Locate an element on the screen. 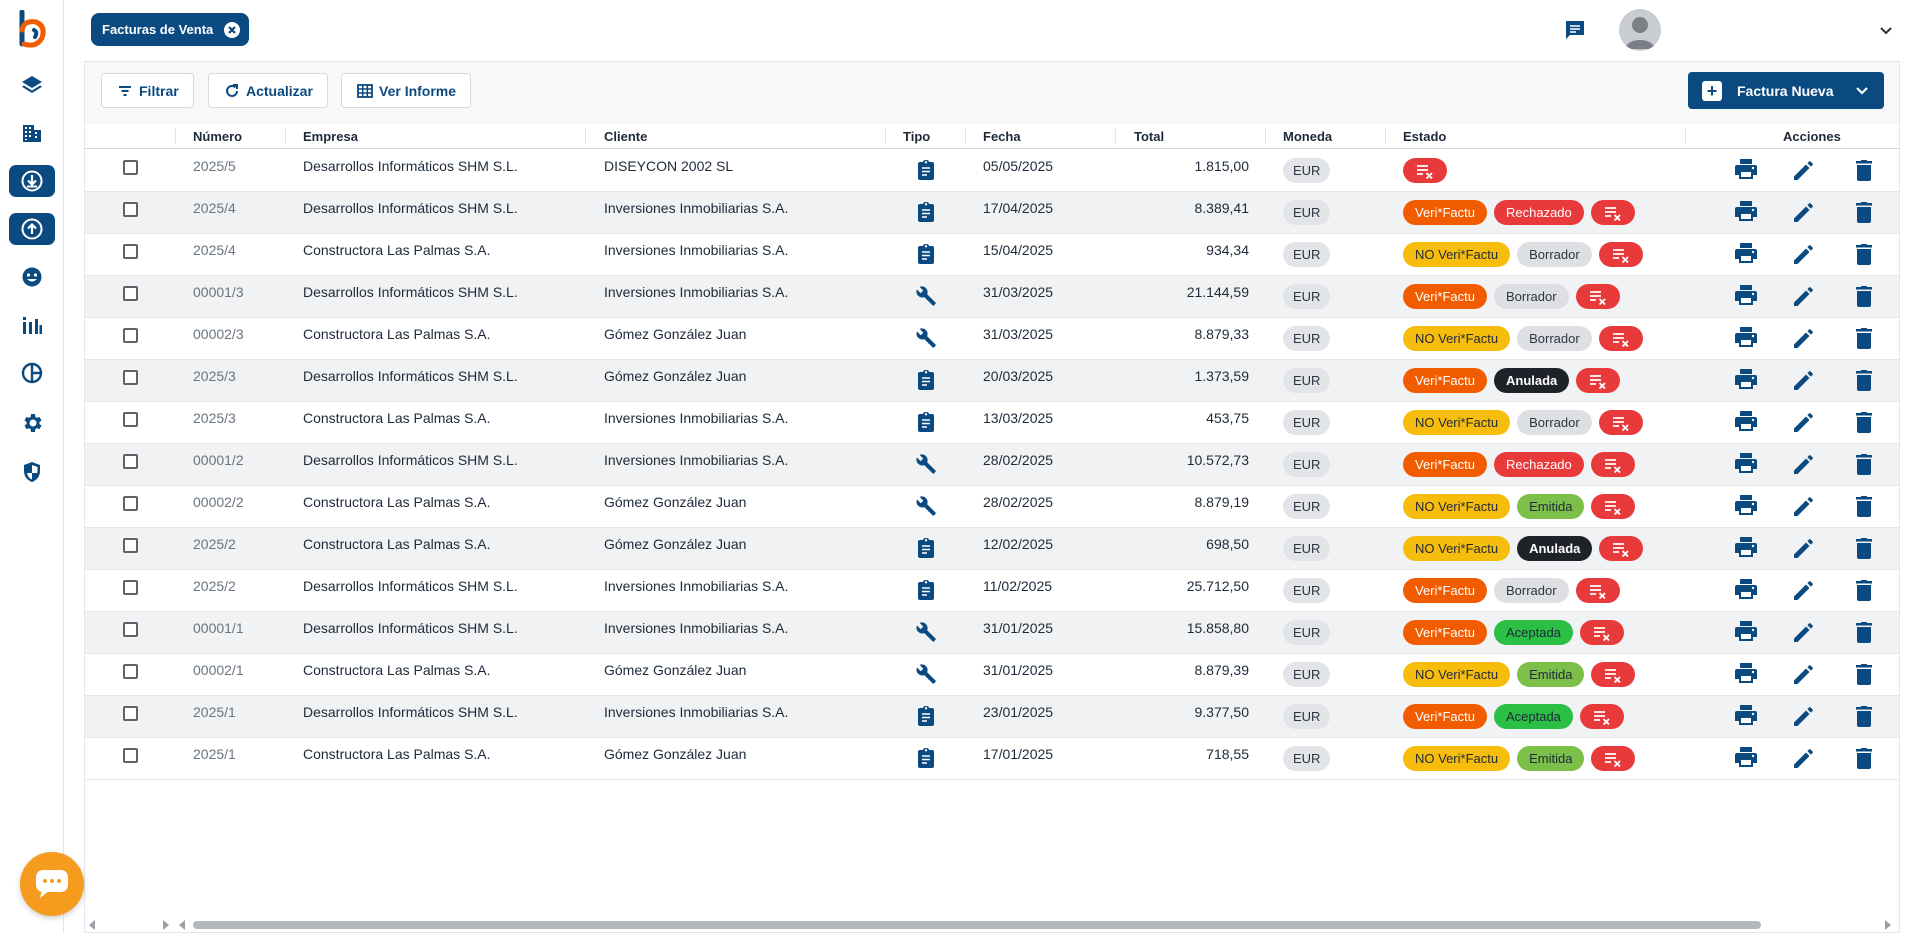 The image size is (1916, 933). header-empresa: Empresa is located at coordinates (330, 136).